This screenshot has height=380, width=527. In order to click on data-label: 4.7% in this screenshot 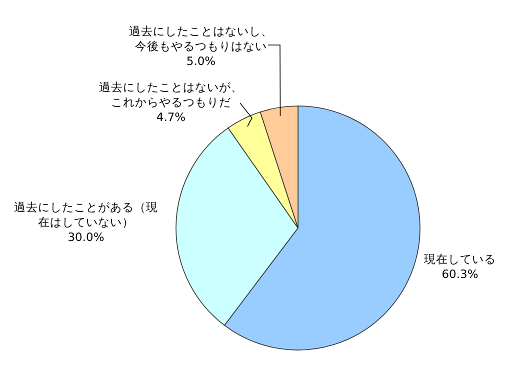, I will do `click(171, 117)`.